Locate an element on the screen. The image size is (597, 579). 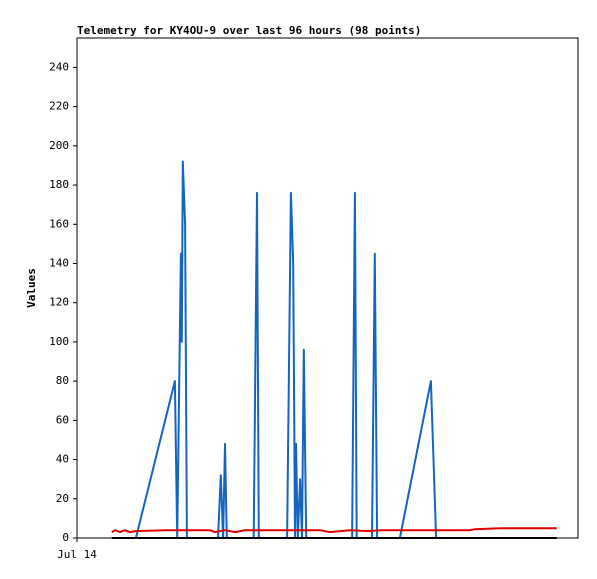
y-tick-label: 180 is located at coordinates (59, 184).